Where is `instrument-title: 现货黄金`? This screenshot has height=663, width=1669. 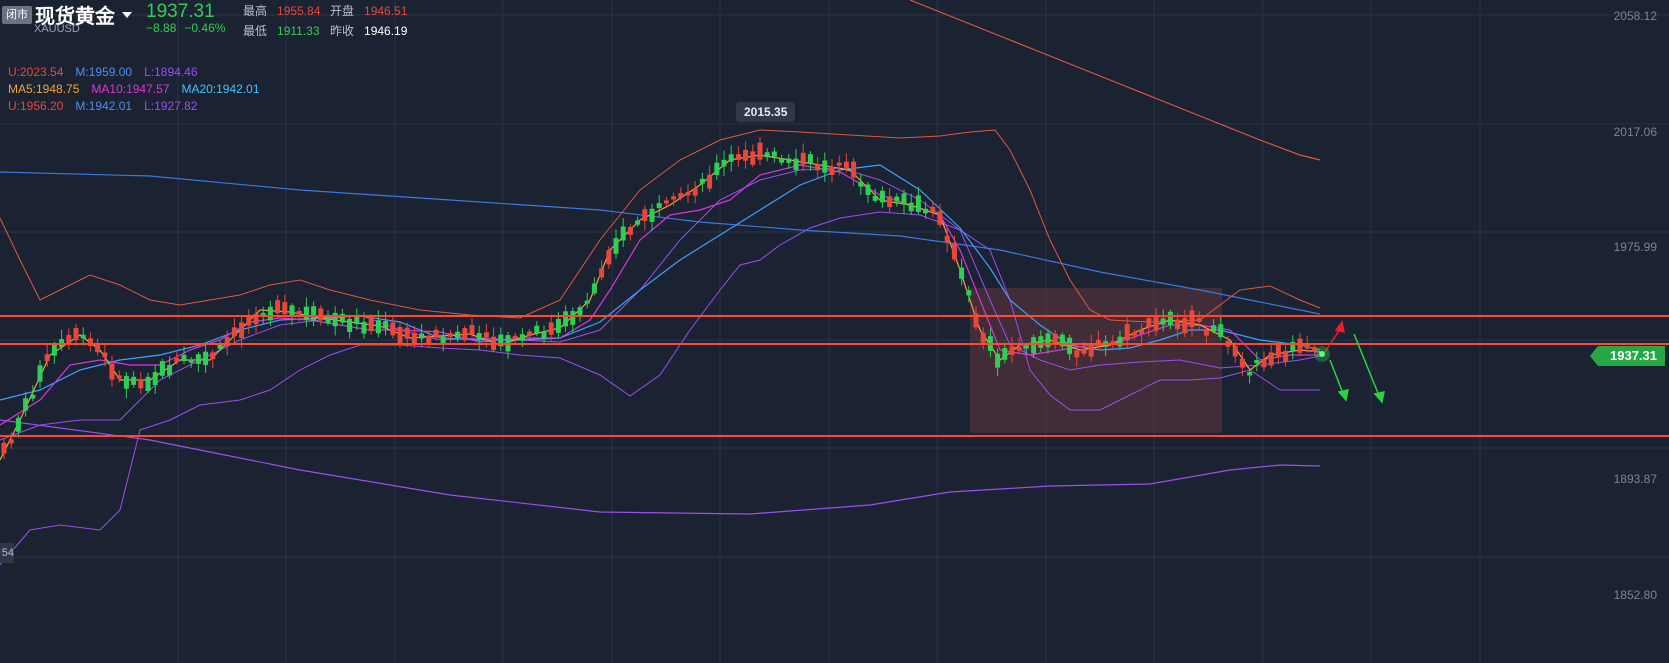
instrument-title: 现货黄金 is located at coordinates (83, 14).